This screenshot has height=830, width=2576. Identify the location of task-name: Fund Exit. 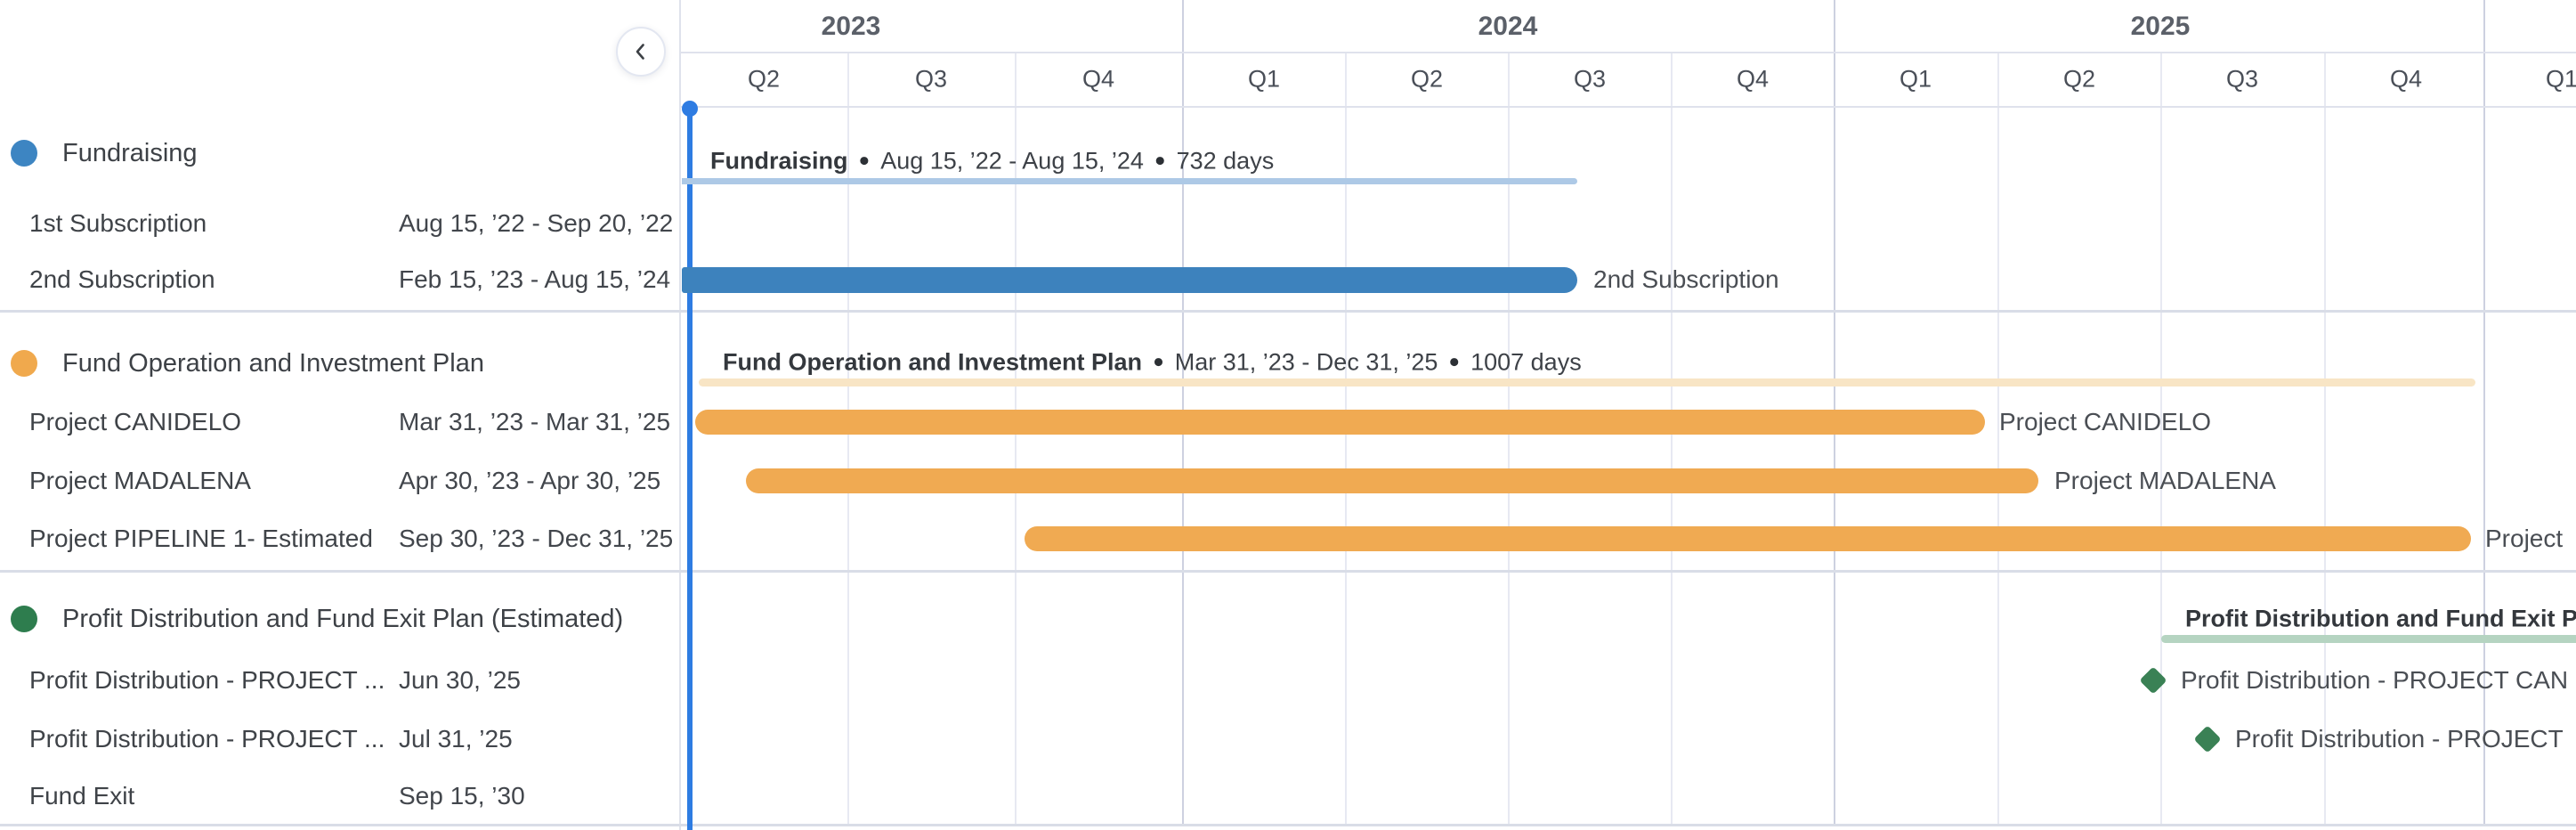
(82, 796).